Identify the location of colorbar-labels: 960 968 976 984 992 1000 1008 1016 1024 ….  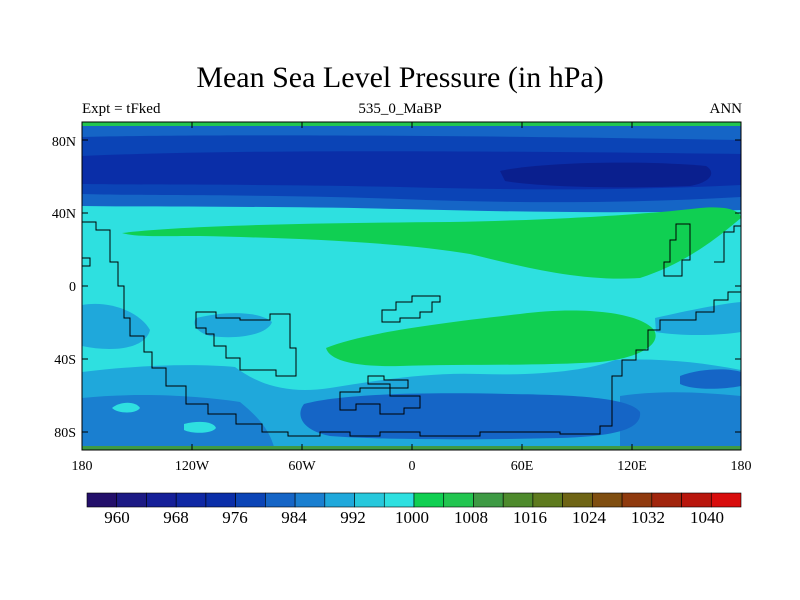
(414, 517).